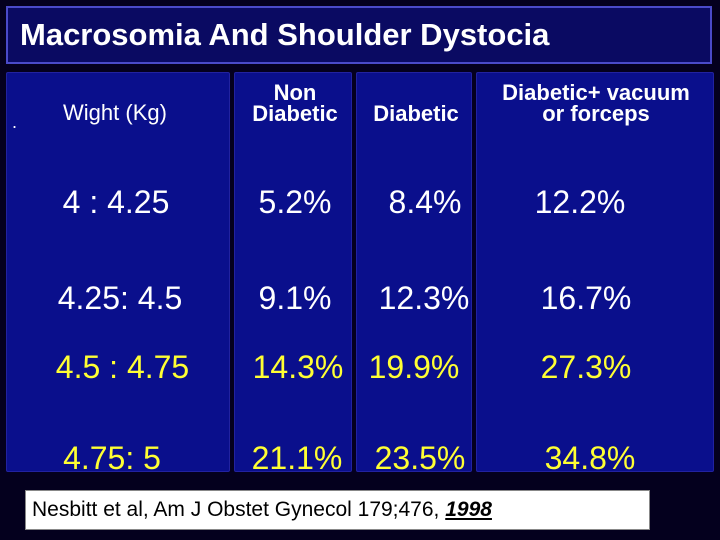 The image size is (720, 540). Describe the element at coordinates (297, 458) in the screenshot. I see `row4-non-diabetic: 21.1%` at that location.